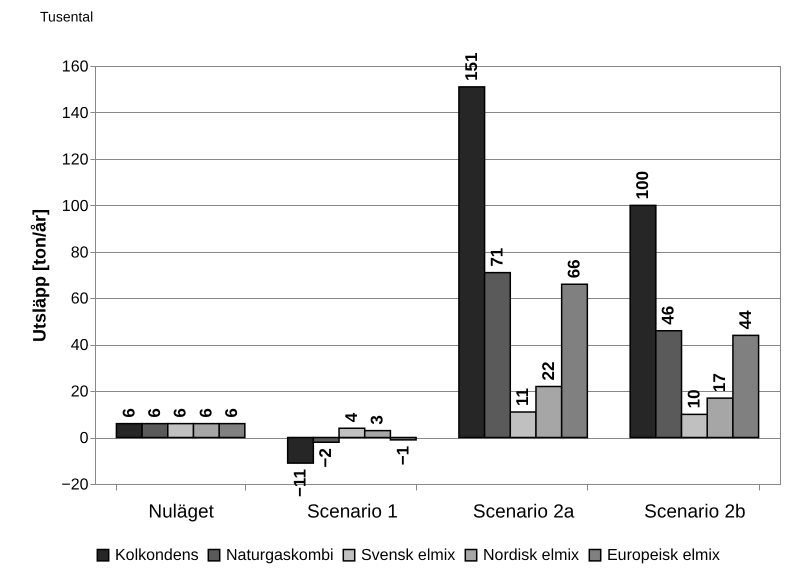 This screenshot has height=571, width=809. What do you see at coordinates (574, 268) in the screenshot?
I see `data-label: 66` at bounding box center [574, 268].